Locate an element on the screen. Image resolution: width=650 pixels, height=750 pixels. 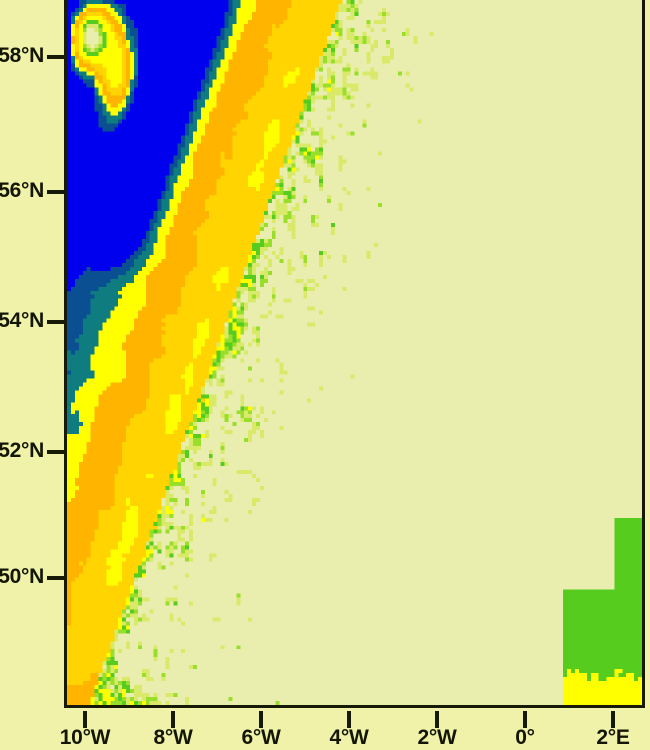
y-tick-label-2: 54°N is located at coordinates (22, 320).